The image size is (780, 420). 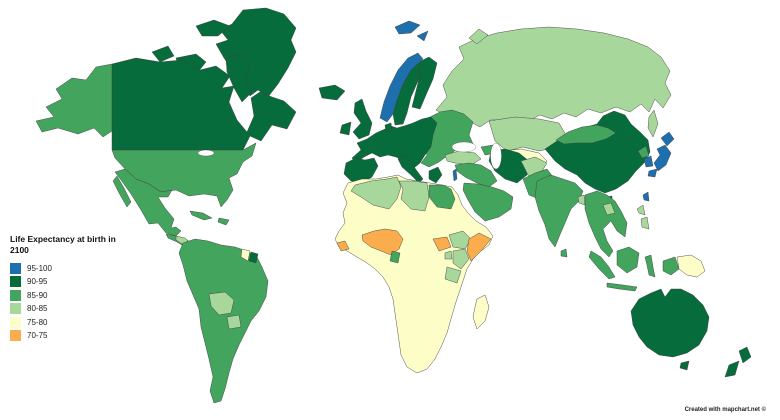 I want to click on legend-item-95-100: 95-100, so click(x=71, y=268).